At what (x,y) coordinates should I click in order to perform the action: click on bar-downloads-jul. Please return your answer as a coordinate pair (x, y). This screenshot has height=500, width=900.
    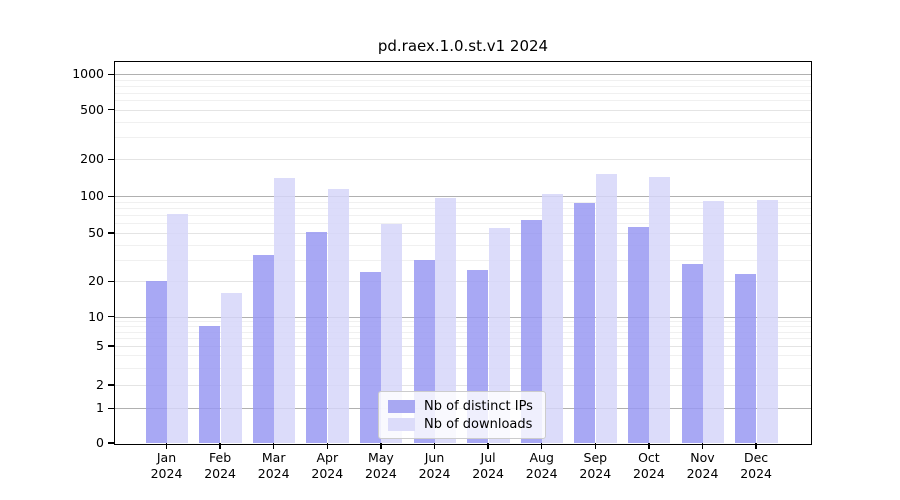
    Looking at the image, I should click on (499, 335).